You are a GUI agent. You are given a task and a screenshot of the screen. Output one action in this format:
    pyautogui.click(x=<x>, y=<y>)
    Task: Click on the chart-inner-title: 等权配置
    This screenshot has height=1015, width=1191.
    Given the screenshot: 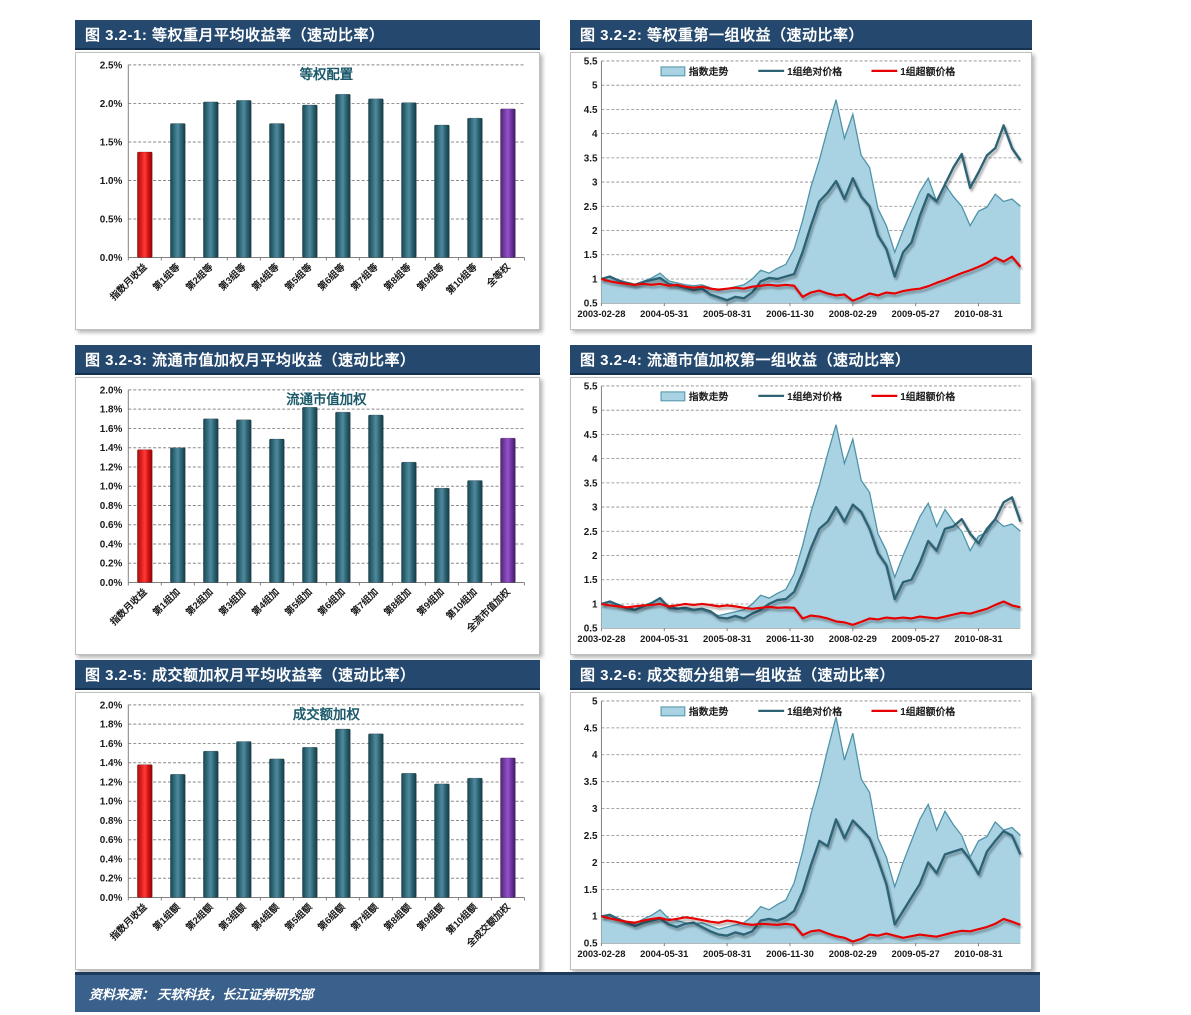 What is the action you would take?
    pyautogui.click(x=327, y=74)
    